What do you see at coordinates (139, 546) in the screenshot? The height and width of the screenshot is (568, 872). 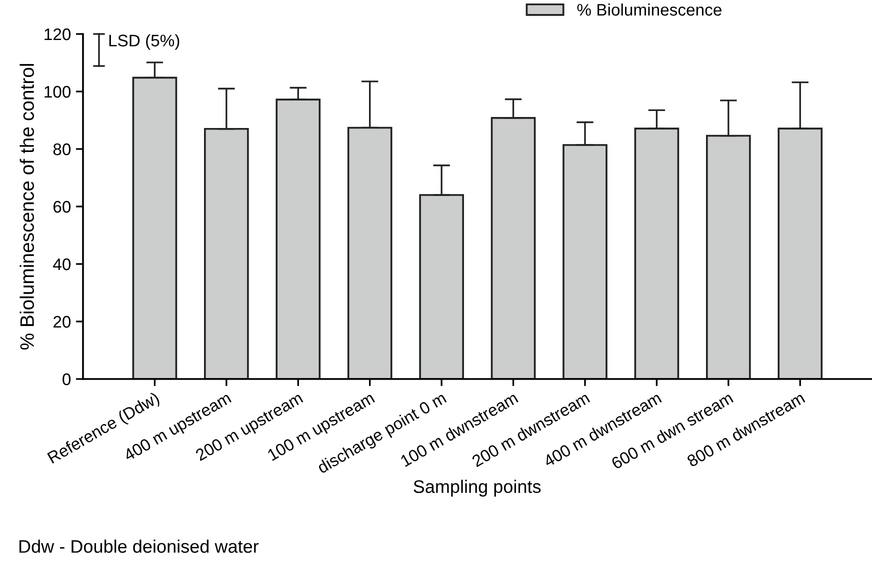 I see `text: Ddw - Double deionised water` at bounding box center [139, 546].